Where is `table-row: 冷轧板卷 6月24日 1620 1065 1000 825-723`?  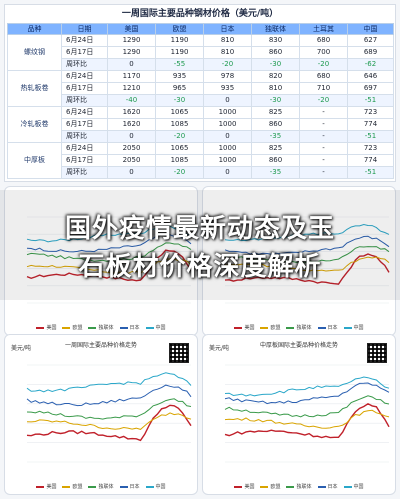 table-row: 冷轧板卷 6月24日 1620 1065 1000 825-723 is located at coordinates (200, 124).